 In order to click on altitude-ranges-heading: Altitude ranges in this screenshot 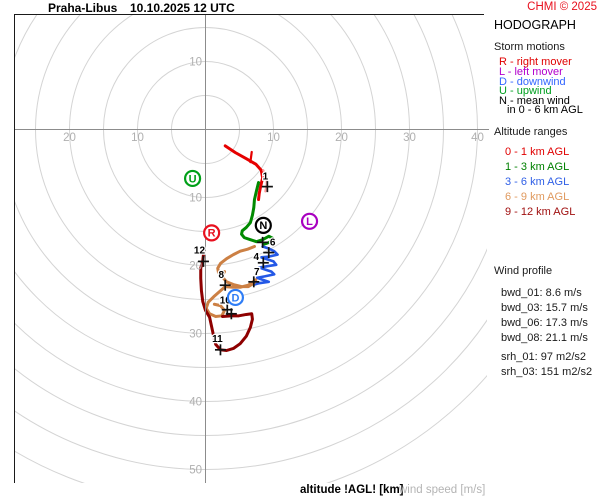, I will do `click(531, 132)`.